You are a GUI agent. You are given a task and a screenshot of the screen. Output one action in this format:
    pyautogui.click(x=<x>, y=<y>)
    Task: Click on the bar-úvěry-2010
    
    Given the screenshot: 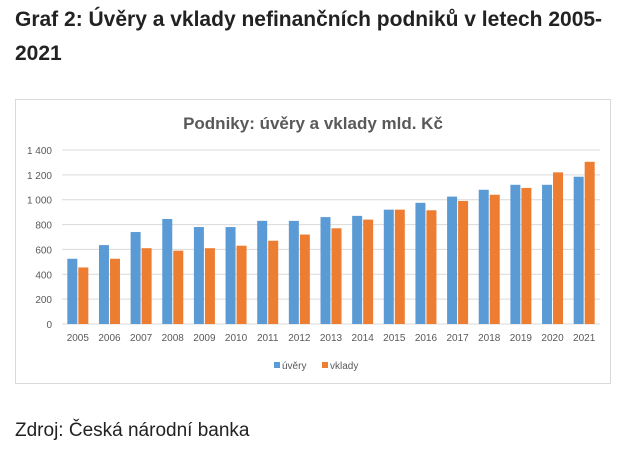 What is the action you would take?
    pyautogui.click(x=230, y=275)
    